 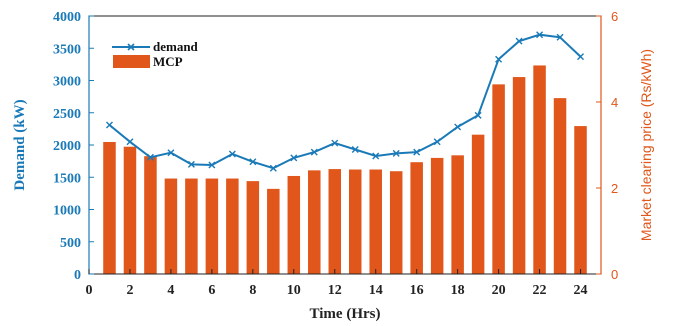 What do you see at coordinates (540, 290) in the screenshot?
I see `x-tick-label: 22` at bounding box center [540, 290].